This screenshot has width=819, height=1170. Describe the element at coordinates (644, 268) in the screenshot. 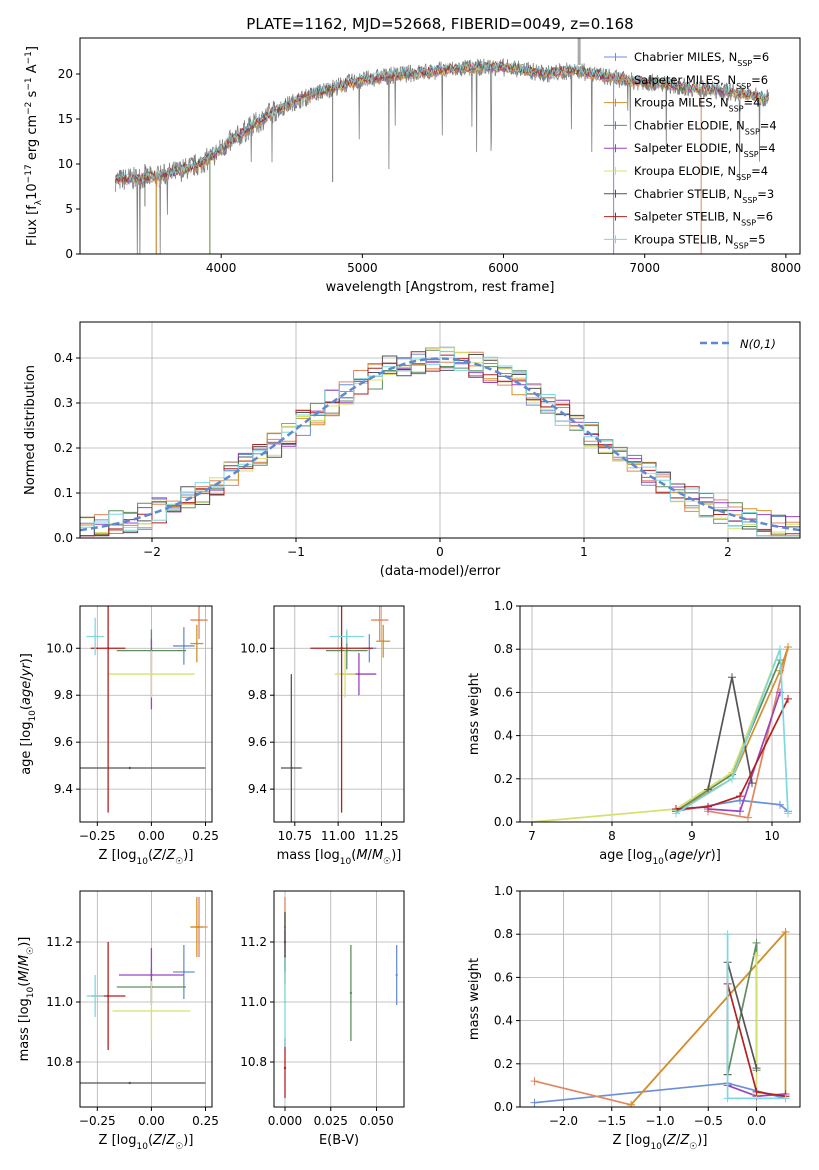

I see `x-tick-label: 7000` at that location.